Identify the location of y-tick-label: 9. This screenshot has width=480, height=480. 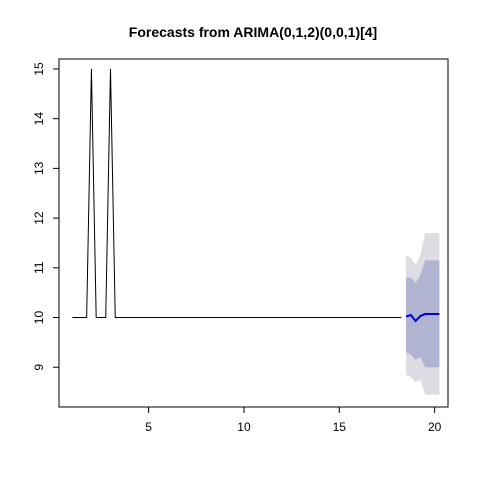
(39, 367).